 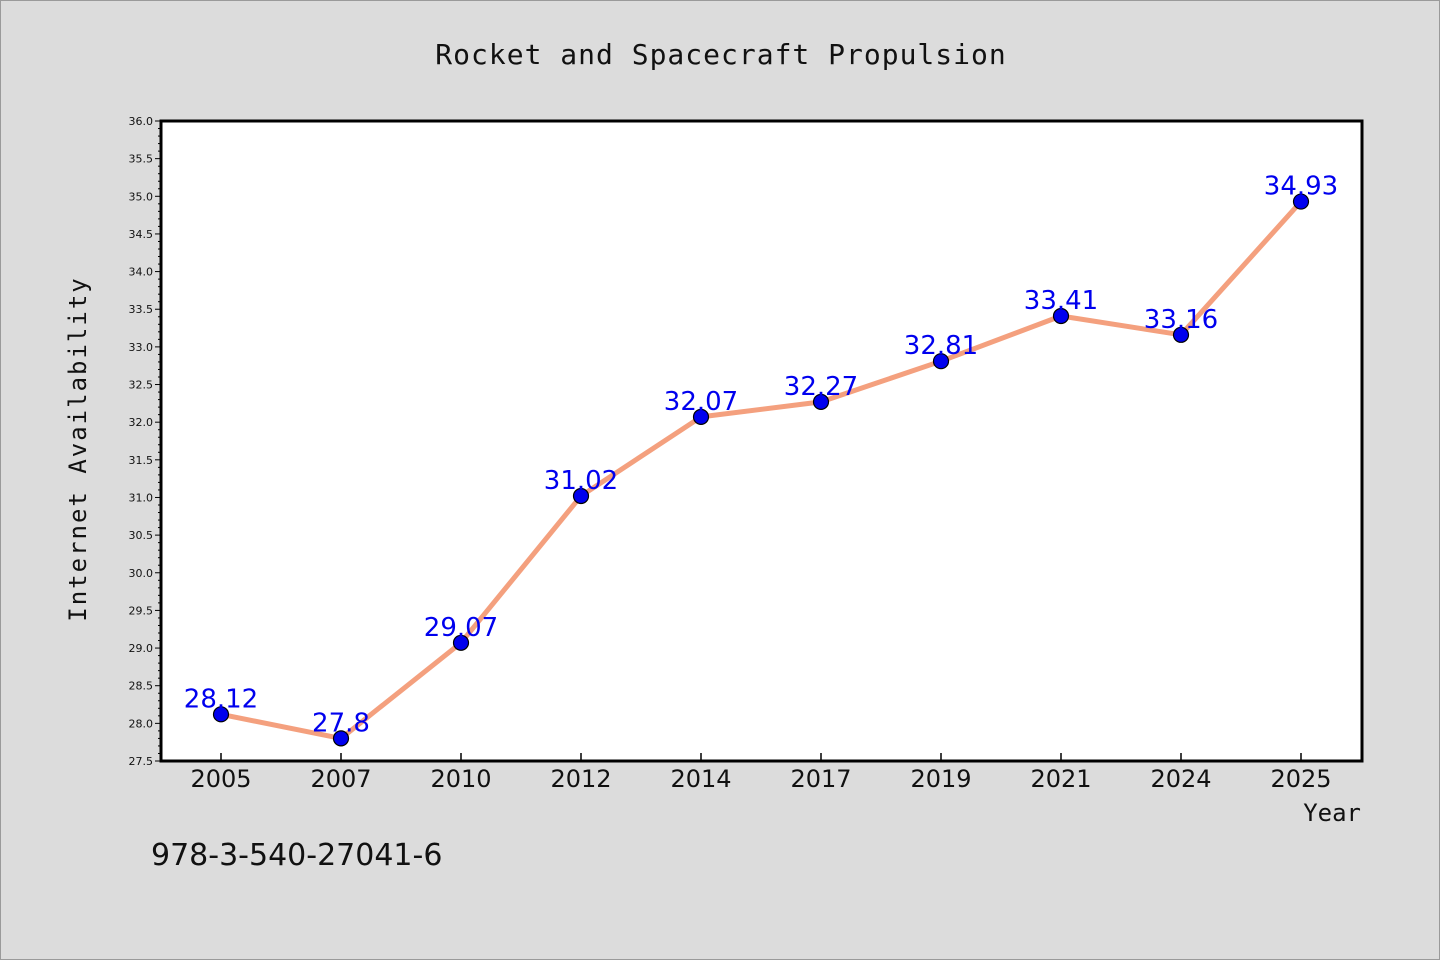 What do you see at coordinates (141, 573) in the screenshot?
I see `y-tick-label: 30.0` at bounding box center [141, 573].